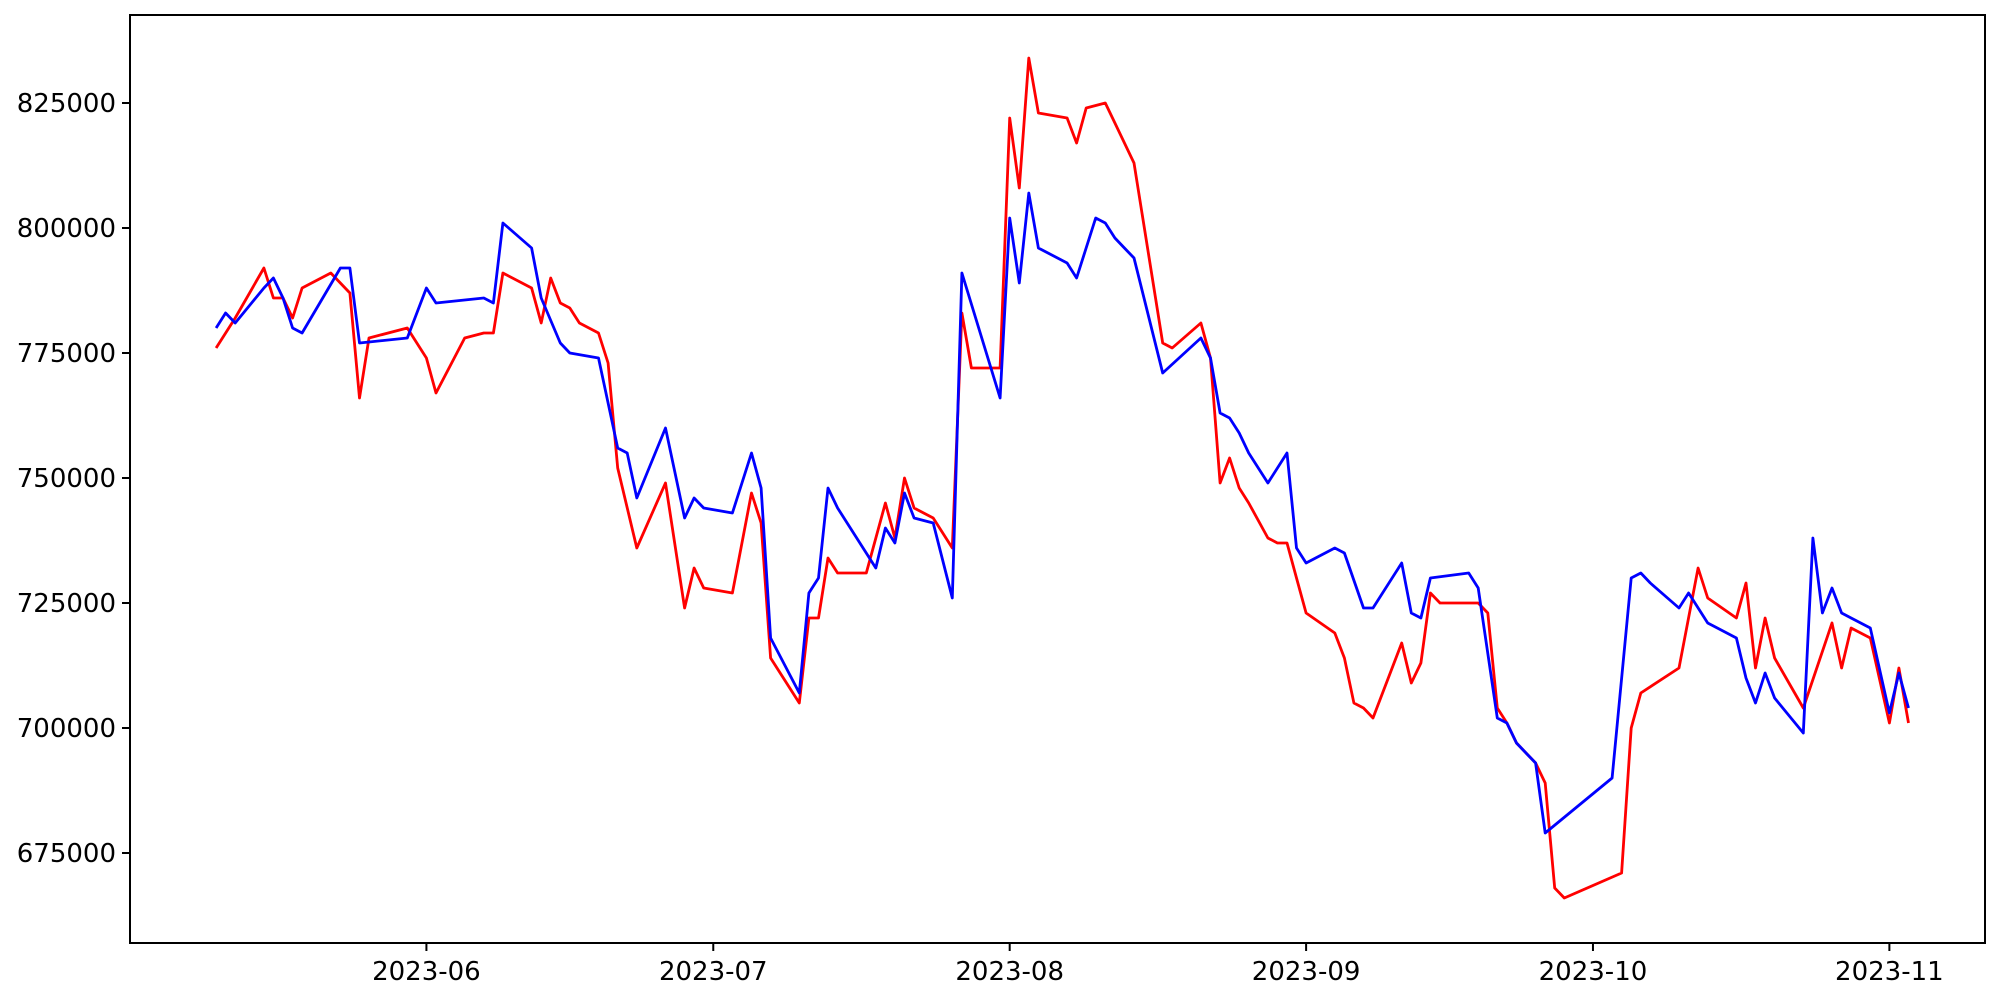  What do you see at coordinates (66, 854) in the screenshot?
I see `y-tick-label: 675000` at bounding box center [66, 854].